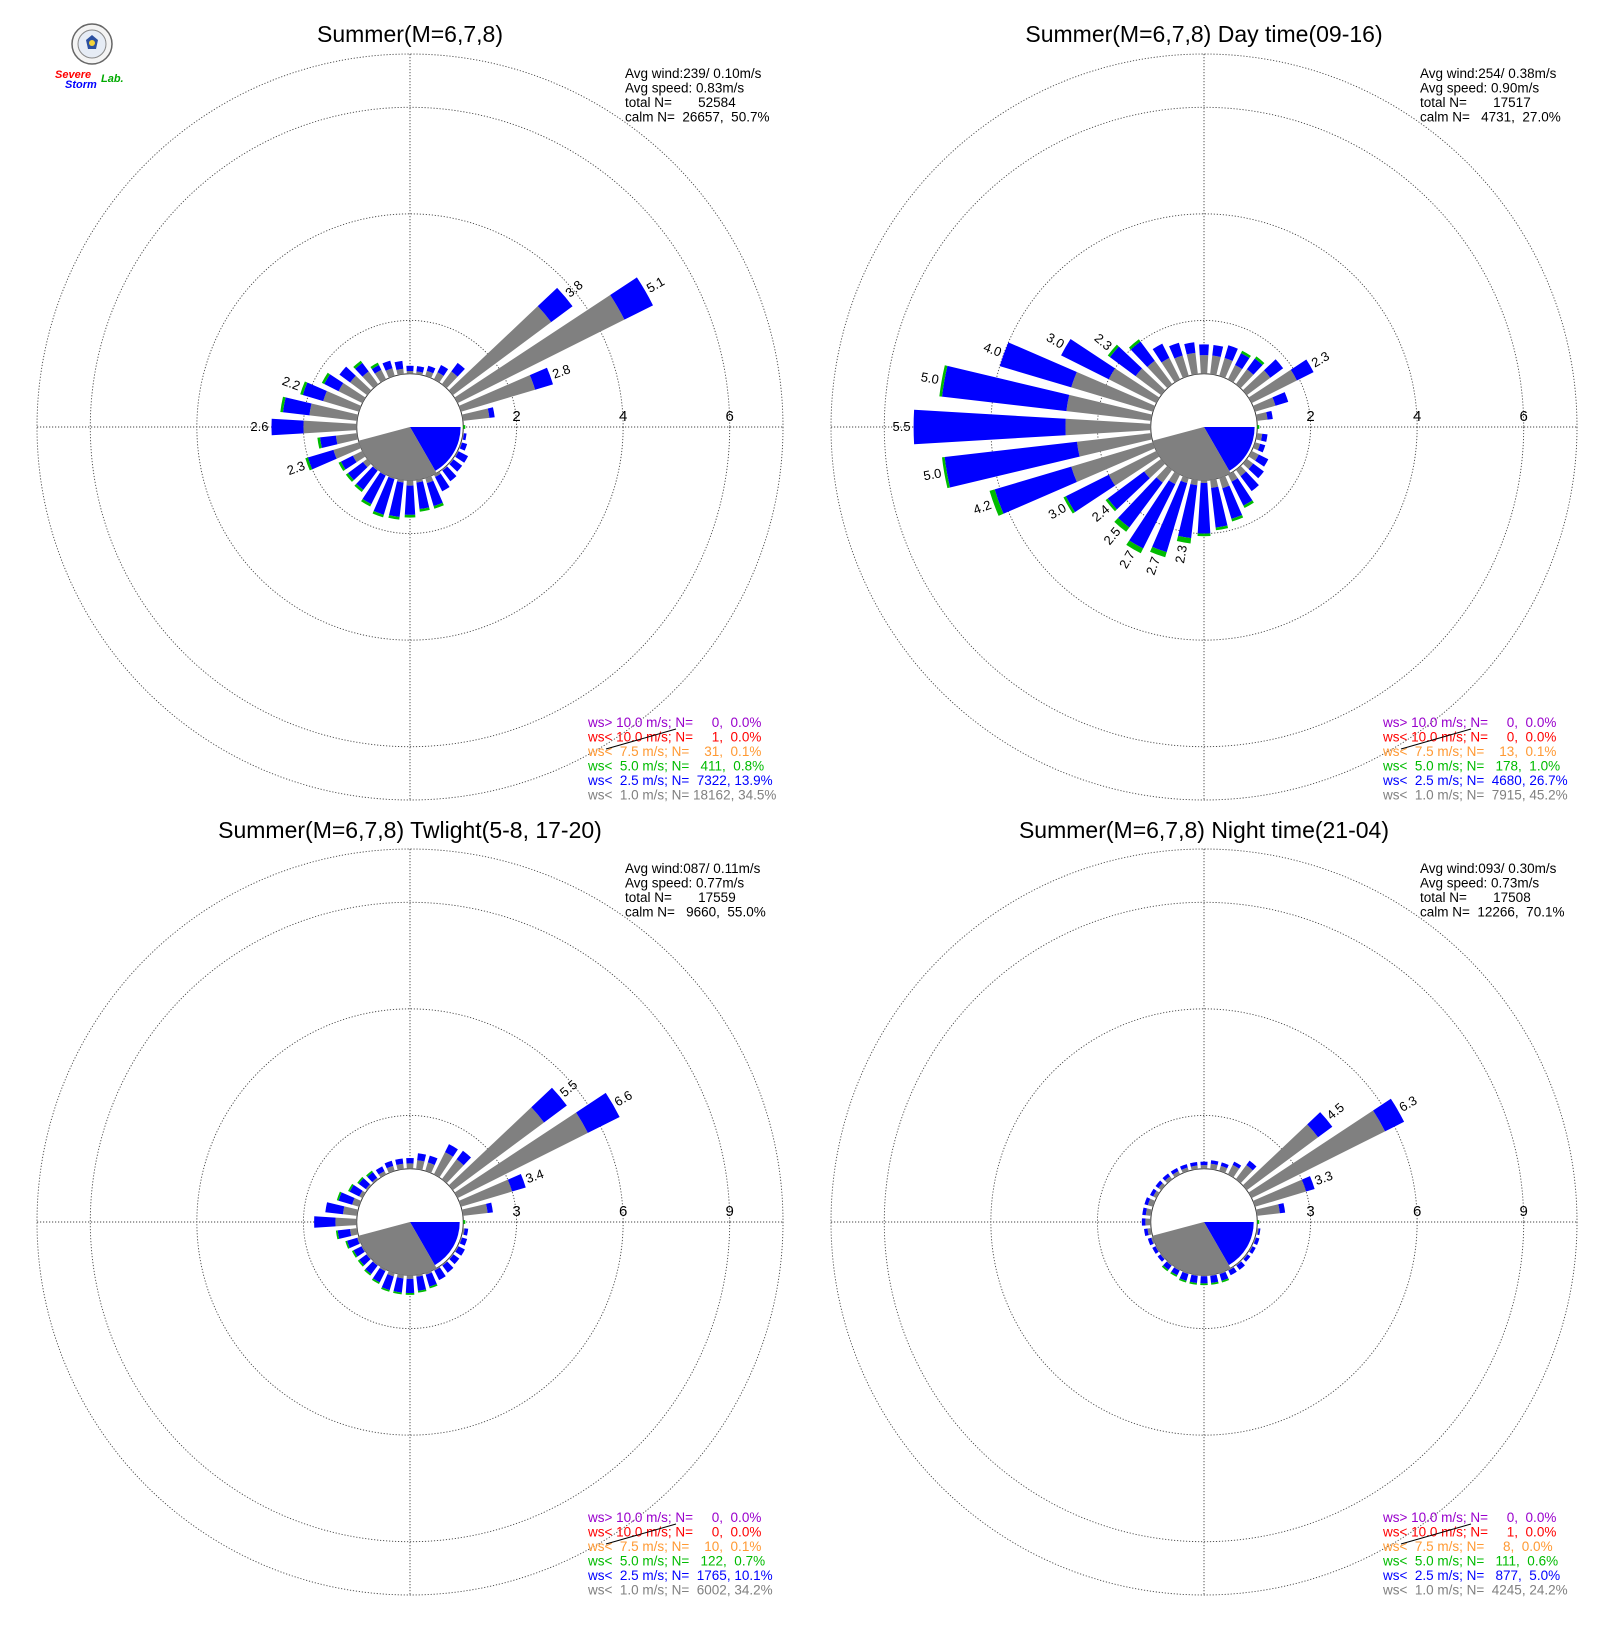 Image resolution: width=1620 pixels, height=1640 pixels. Describe the element at coordinates (410, 34) in the screenshot. I see `panel-title: Summer(M=6,7,8)` at that location.